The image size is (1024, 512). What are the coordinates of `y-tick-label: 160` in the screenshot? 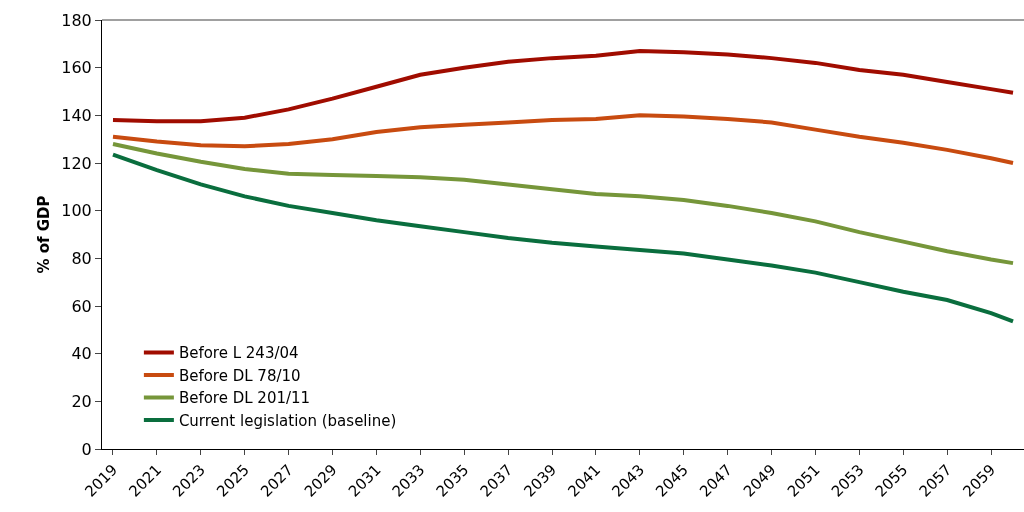 It's located at (76, 68).